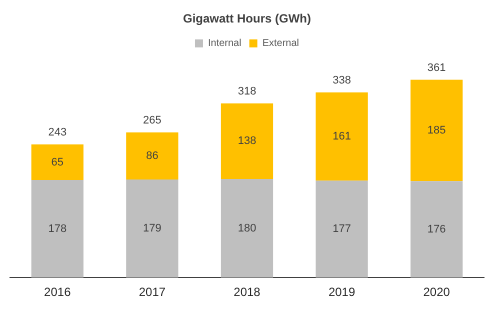  I want to click on data-label: 65, so click(57, 162).